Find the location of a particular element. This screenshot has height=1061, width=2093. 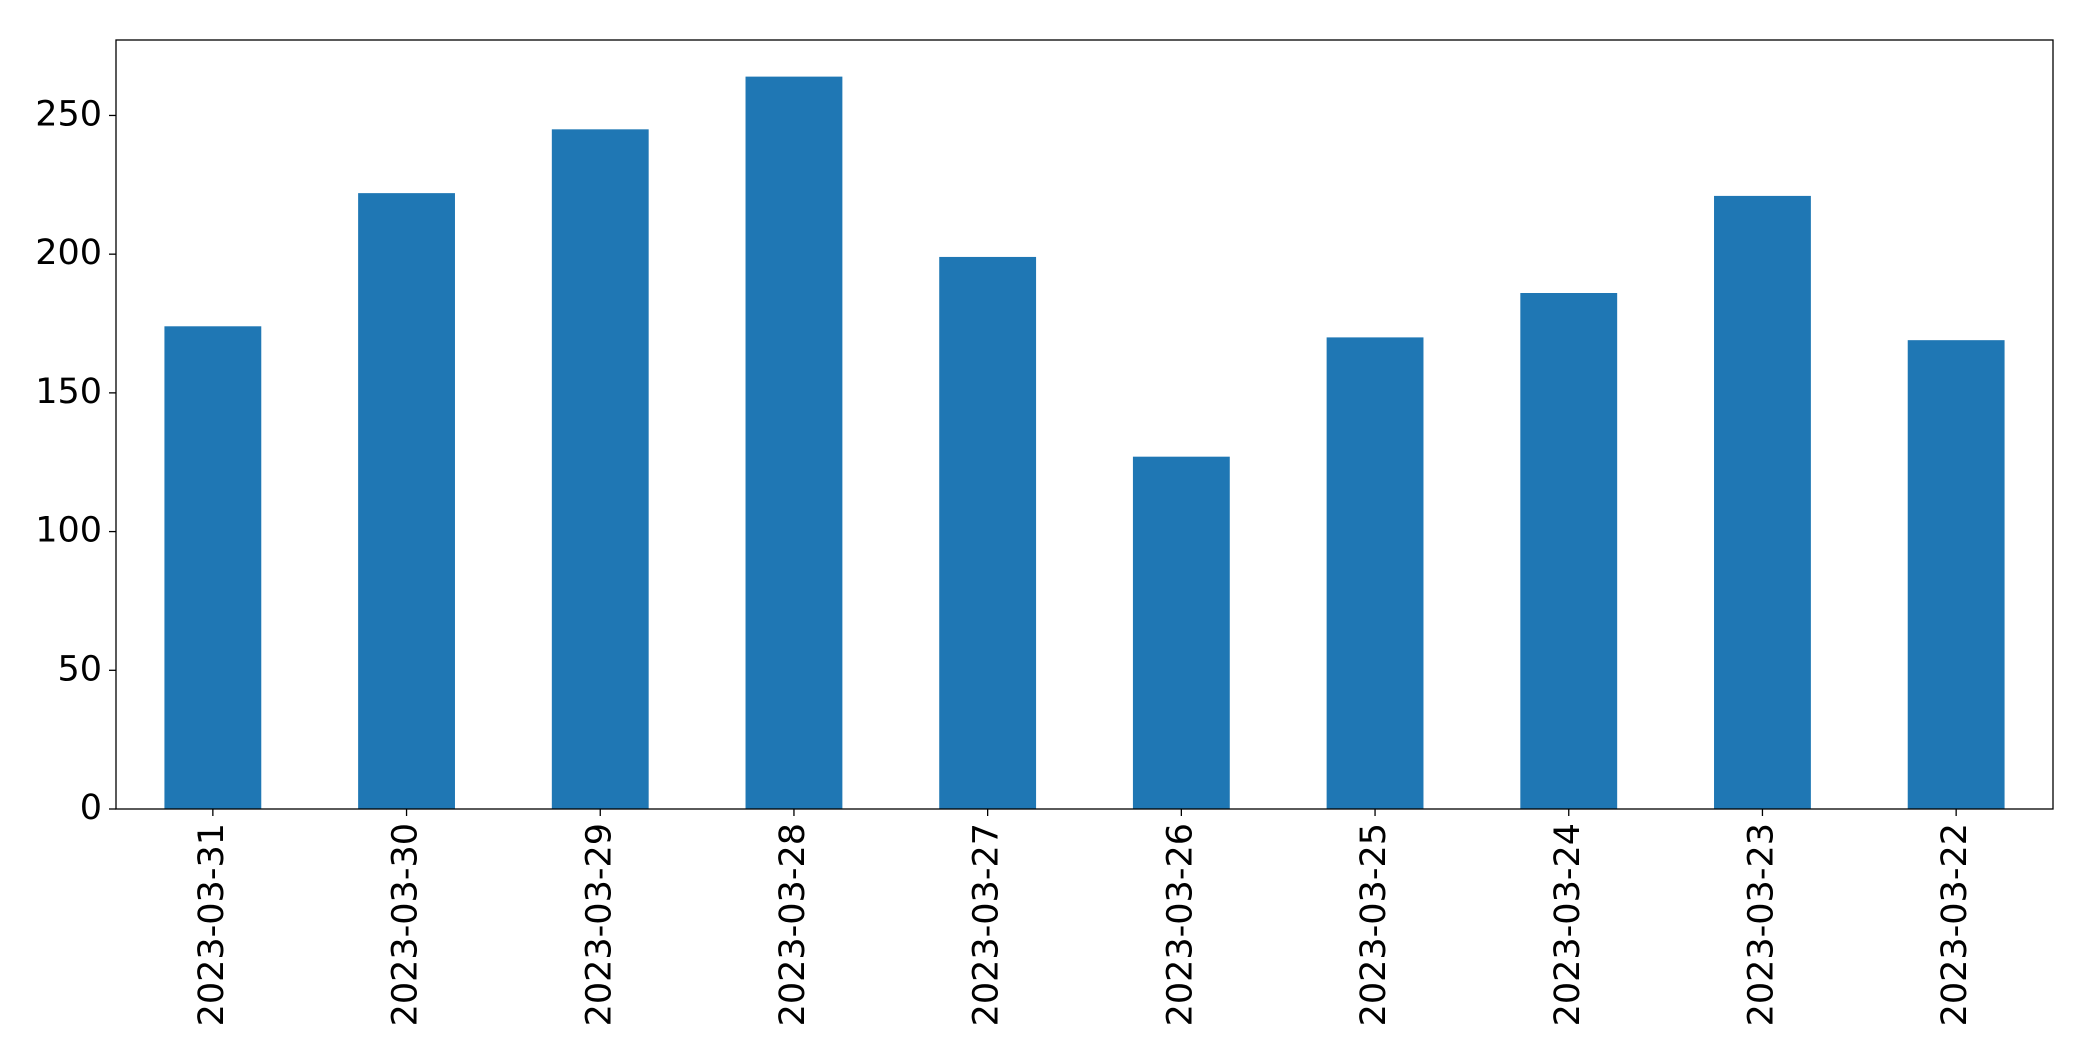

y-tick-label: 100 is located at coordinates (68, 531).